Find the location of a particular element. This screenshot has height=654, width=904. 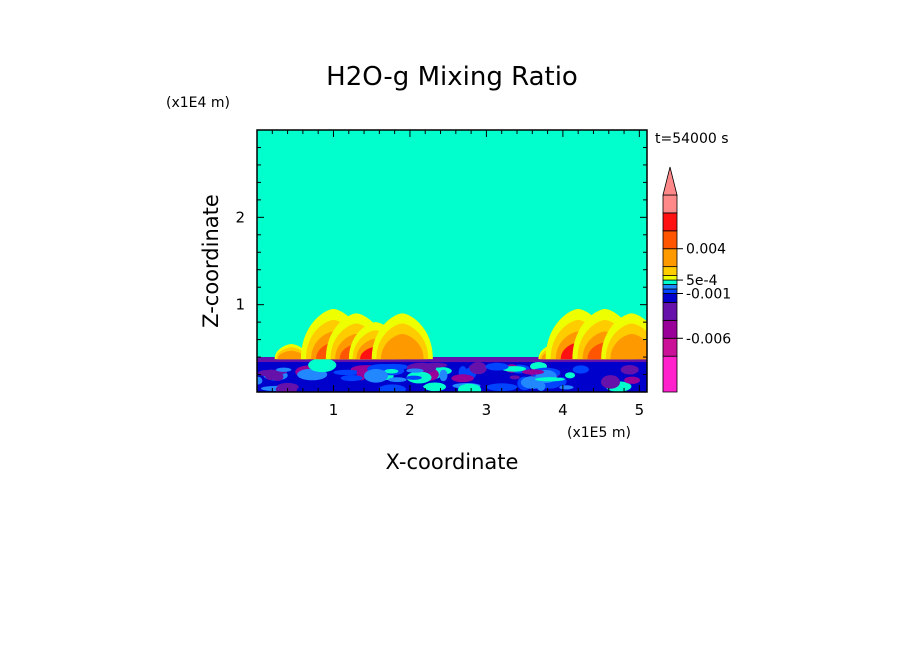

chart-title: H2O-g Mixing Ratio is located at coordinates (452, 77).